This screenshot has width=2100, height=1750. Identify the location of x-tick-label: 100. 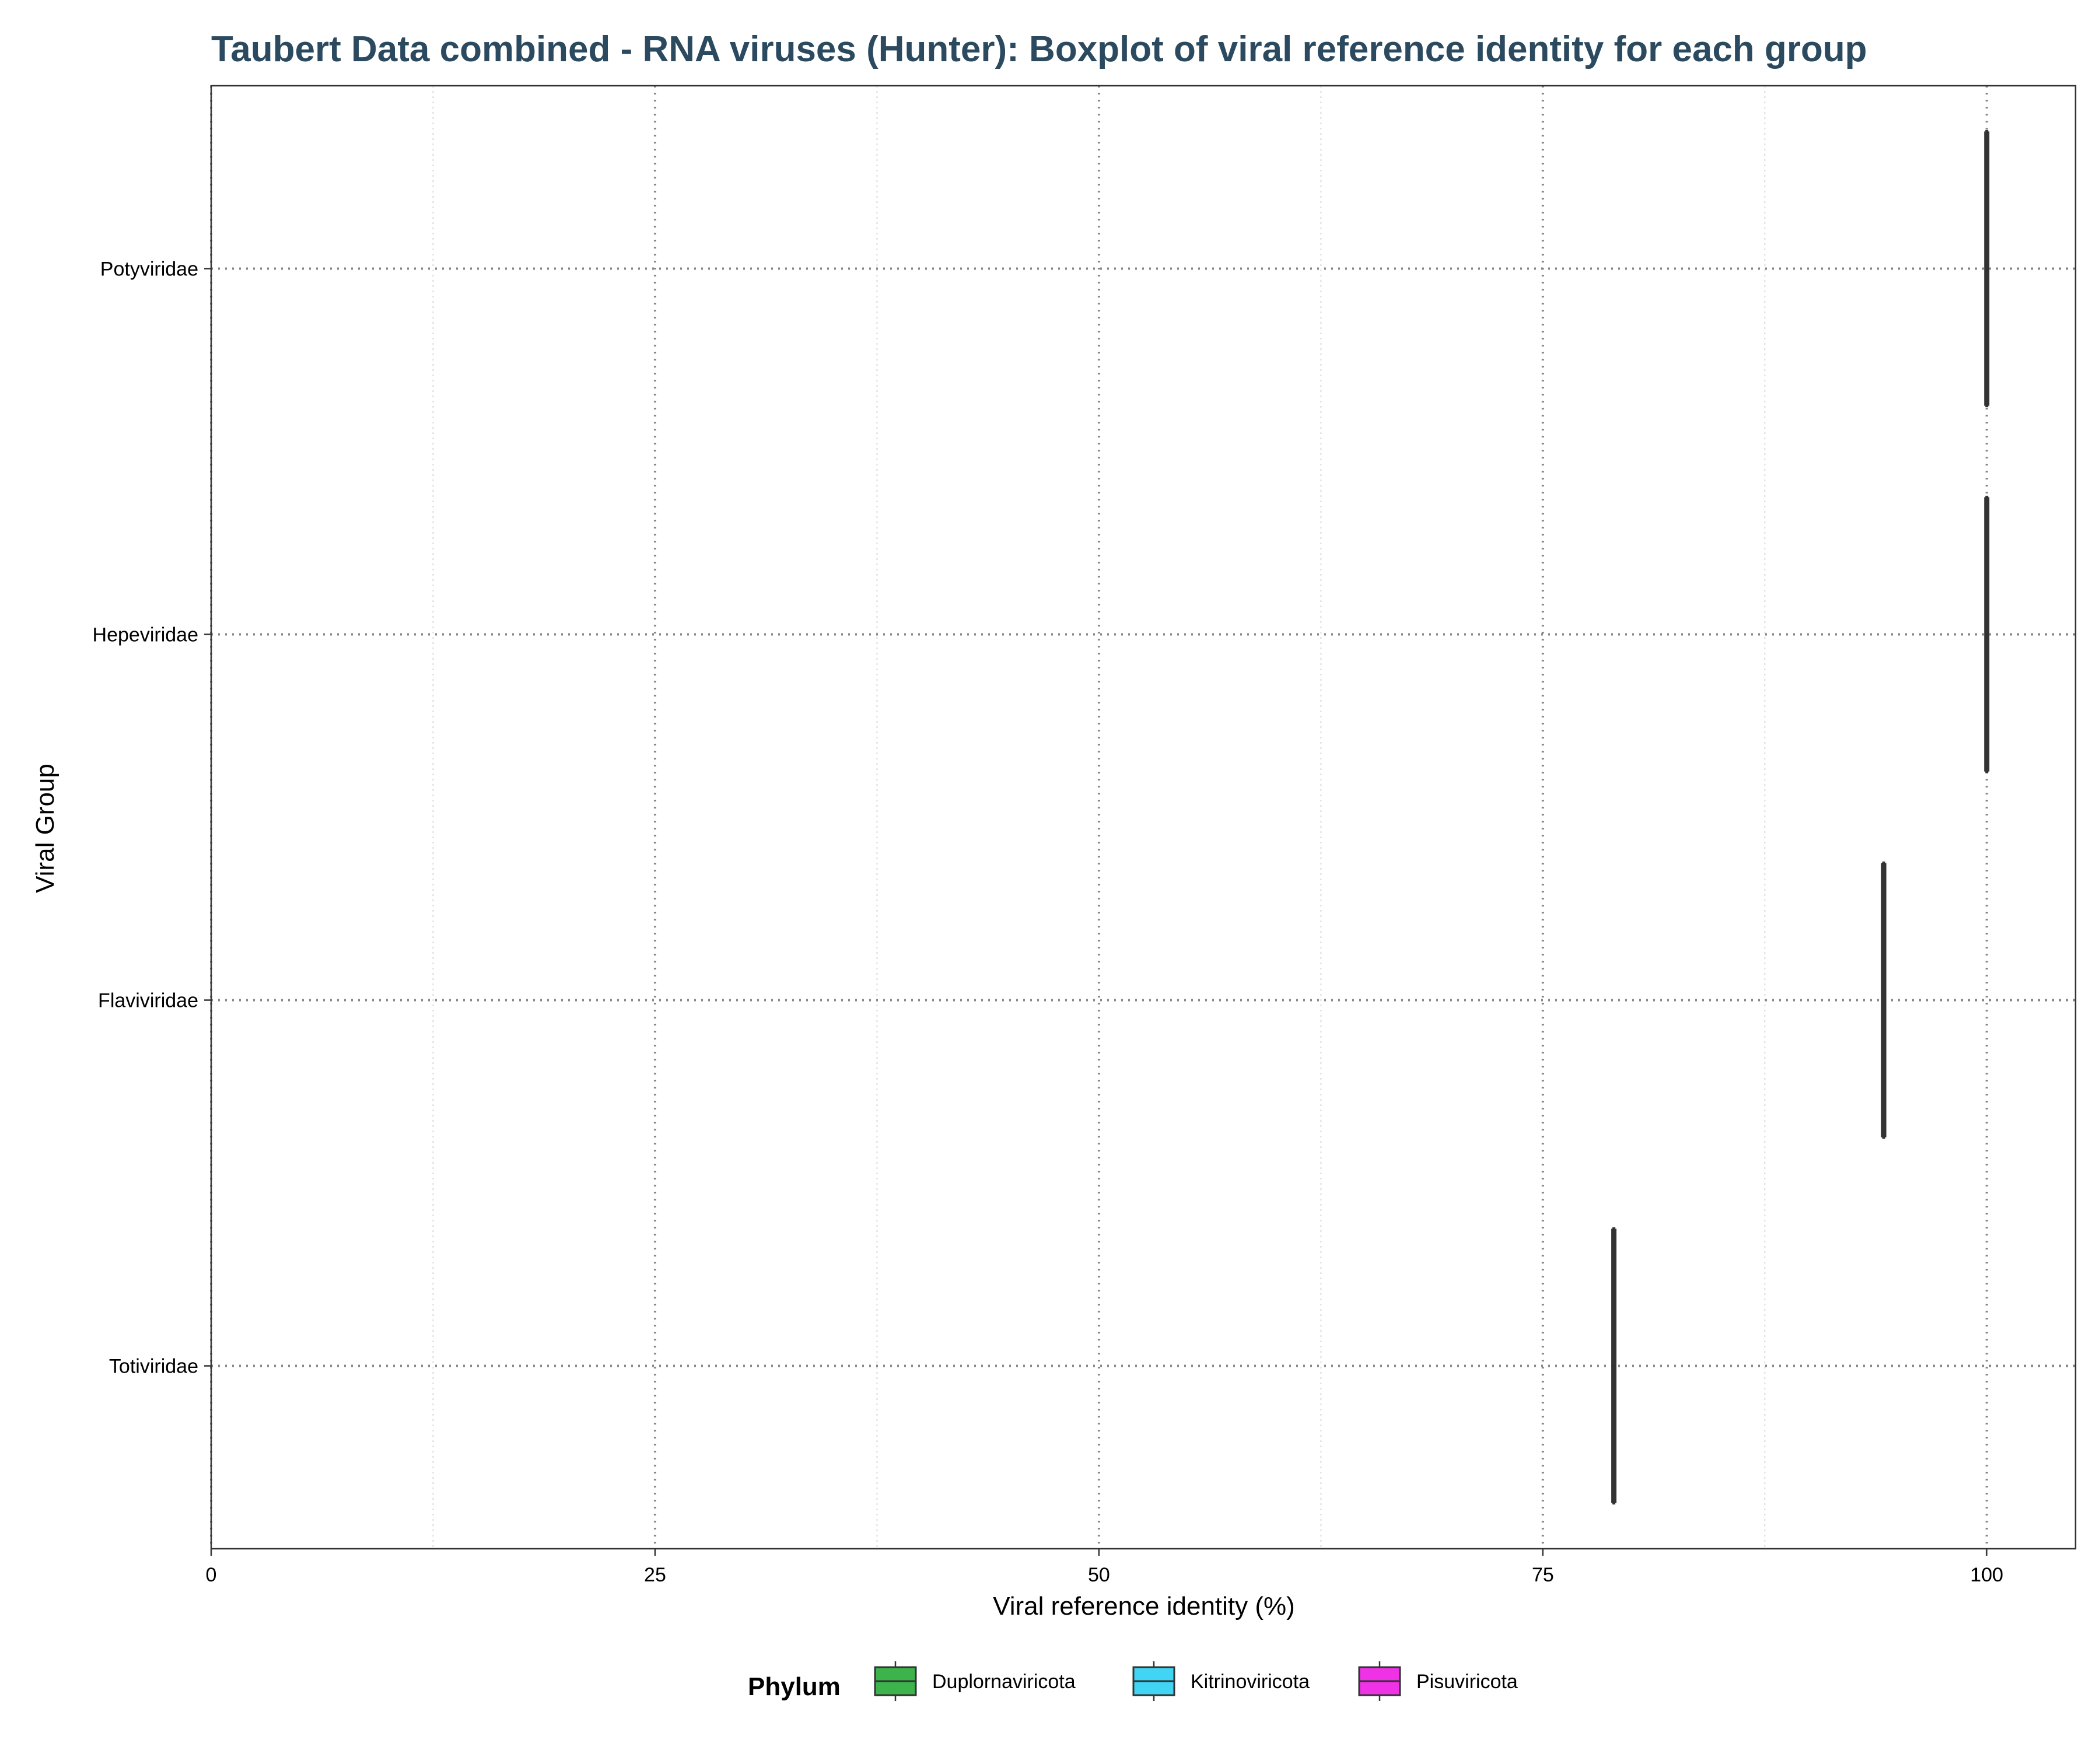
(1986, 1575).